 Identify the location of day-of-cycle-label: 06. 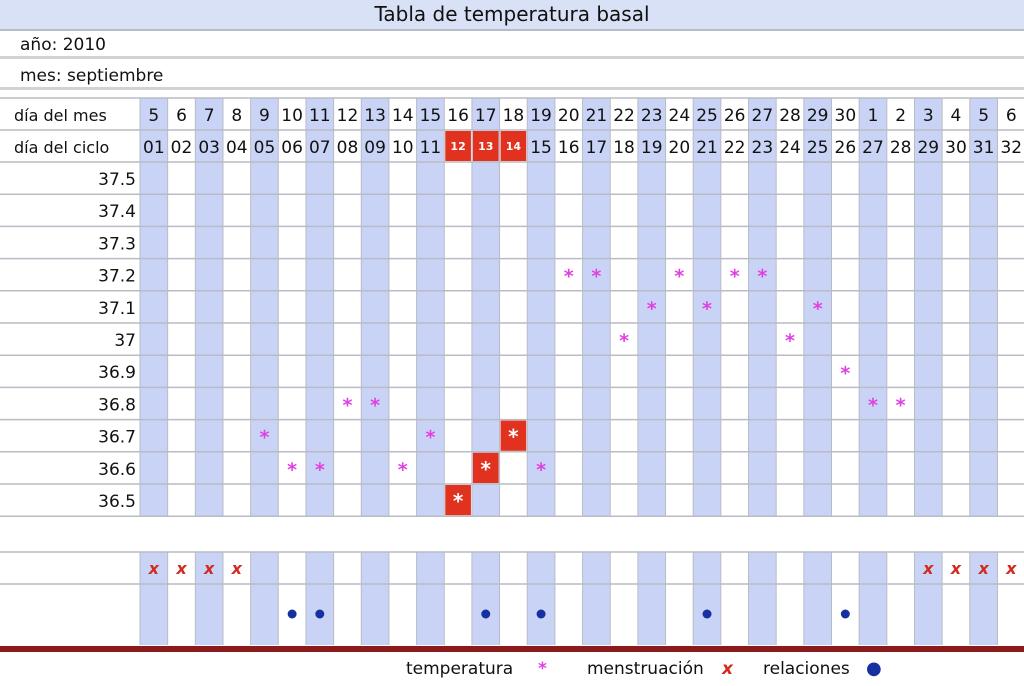
(292, 148).